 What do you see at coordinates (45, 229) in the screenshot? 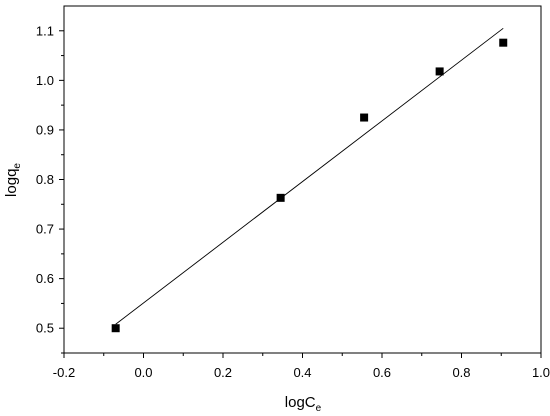
I see `y-tick-label: 0.7` at bounding box center [45, 229].